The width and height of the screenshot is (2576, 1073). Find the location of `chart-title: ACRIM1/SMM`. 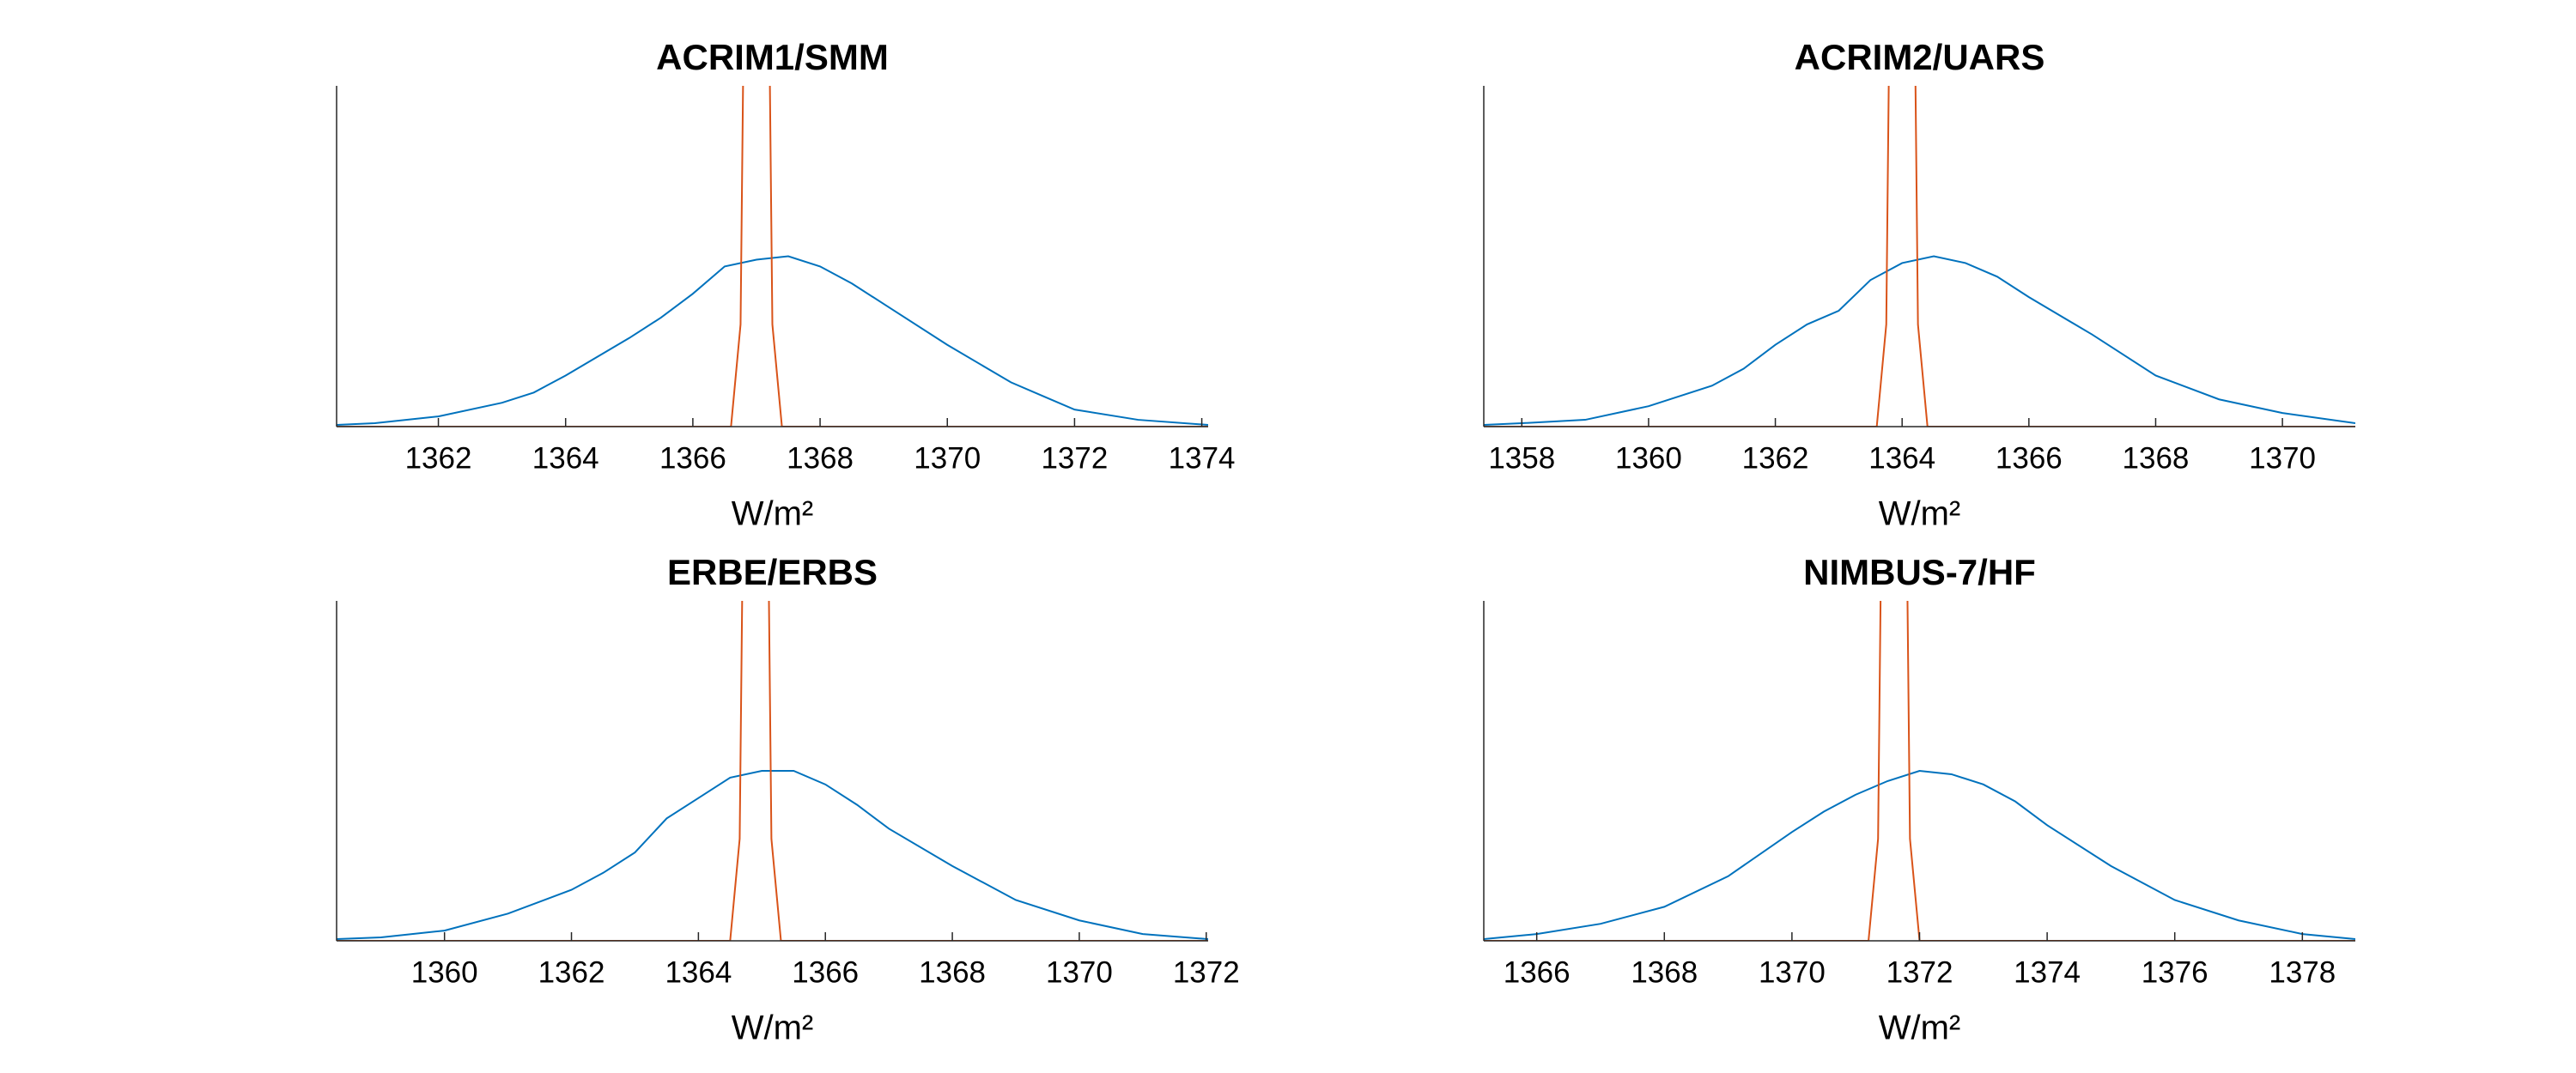

chart-title: ACRIM1/SMM is located at coordinates (772, 57).